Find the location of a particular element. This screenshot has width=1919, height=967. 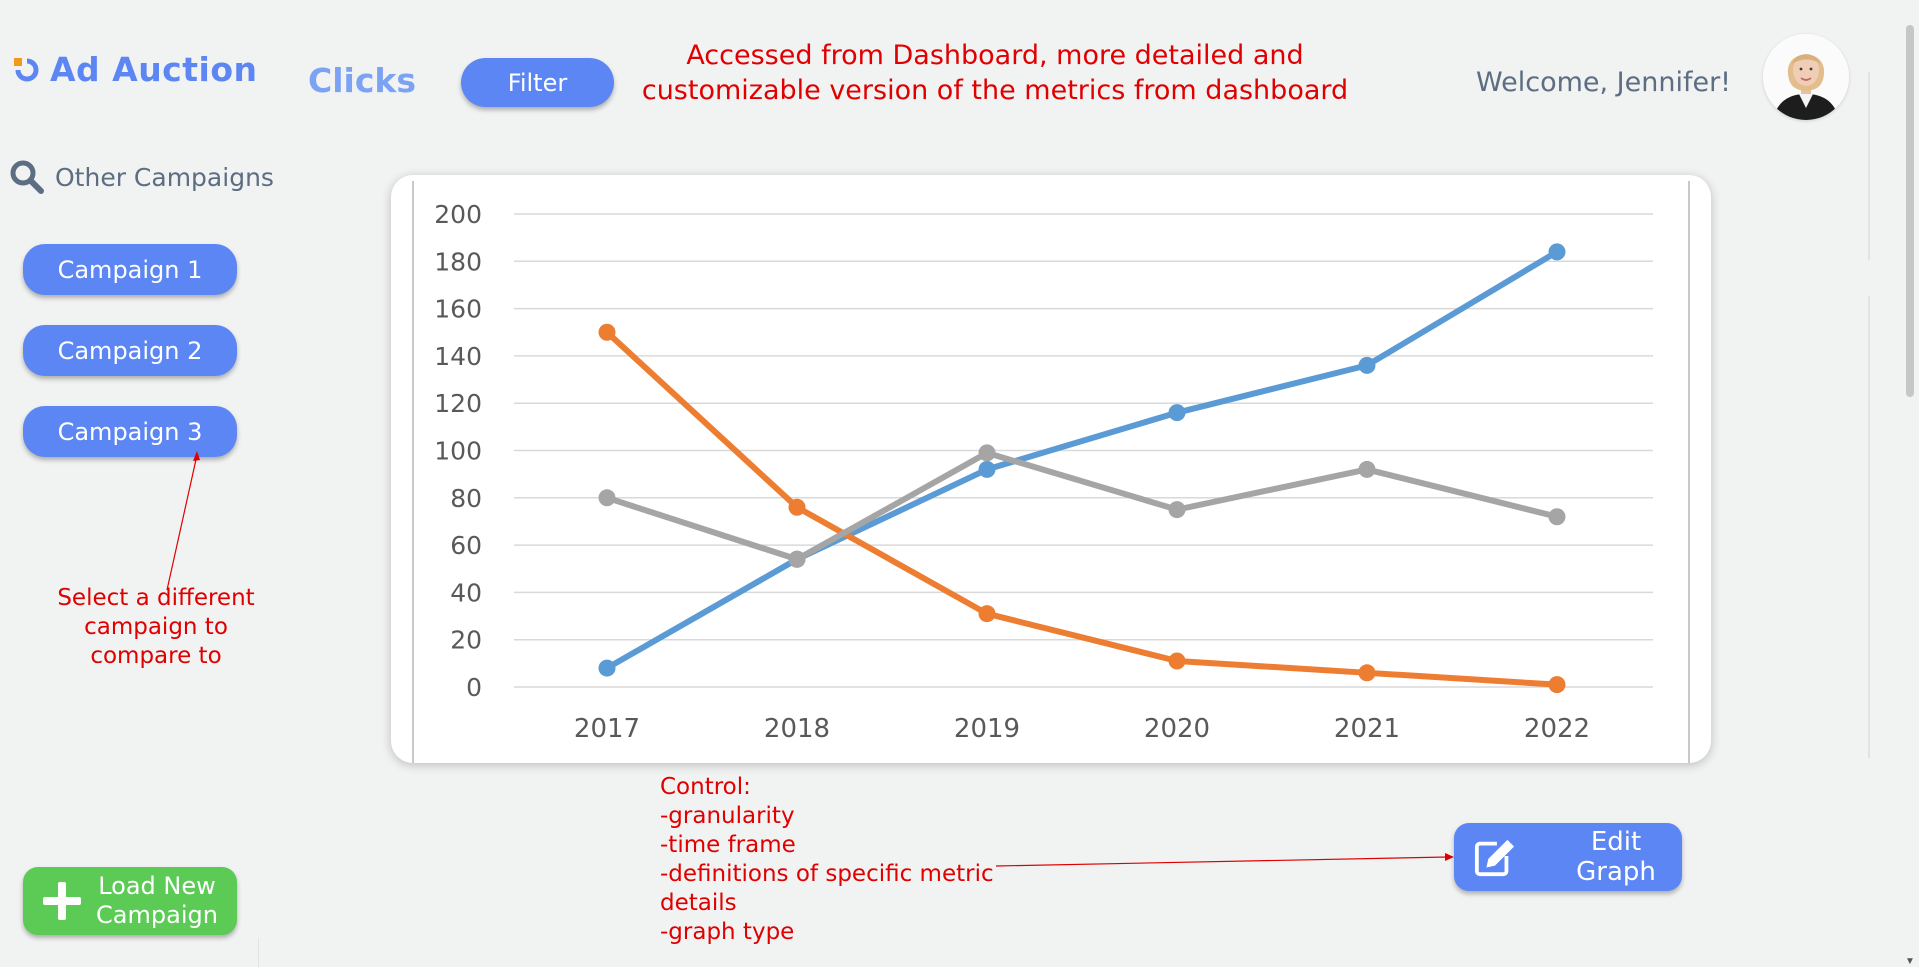

edge-divider-bottom is located at coordinates (1869, 527).